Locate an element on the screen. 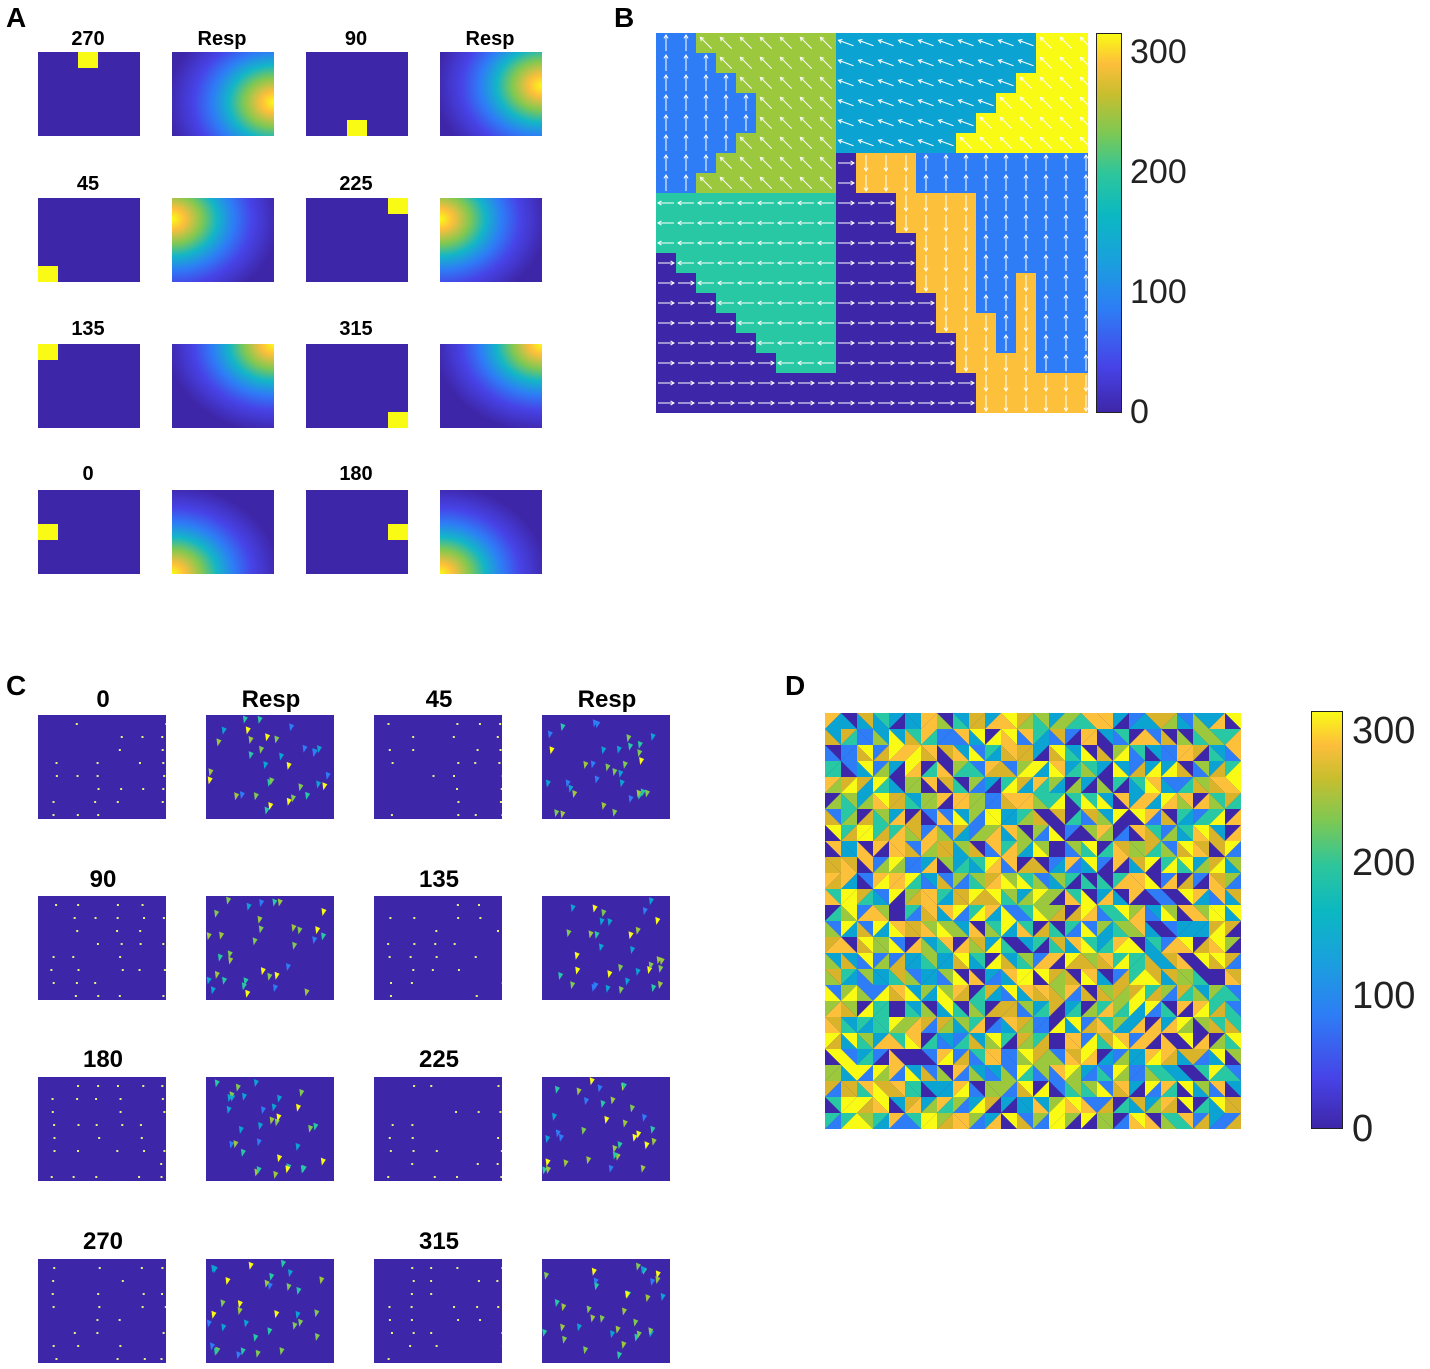  c-title-315: 315 is located at coordinates (439, 1241).